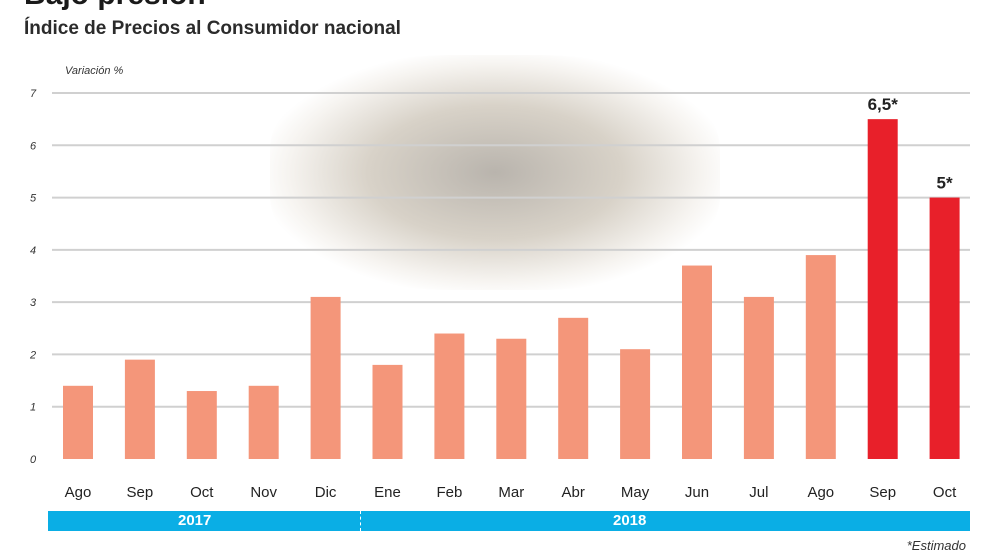  I want to click on year-divider, so click(360, 521).